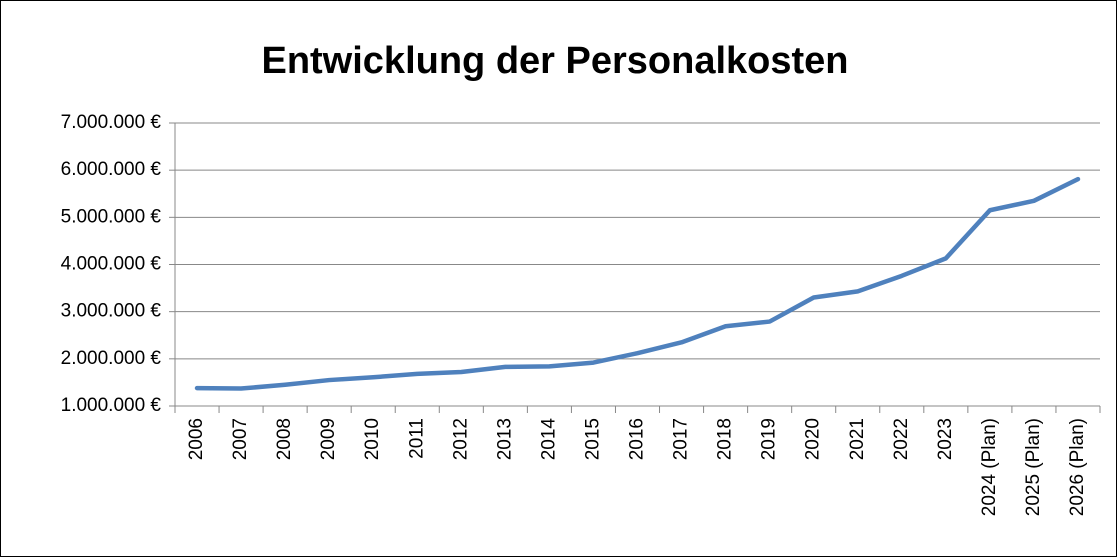 Image resolution: width=1117 pixels, height=557 pixels. I want to click on x-tick-label: 2007, so click(240, 439).